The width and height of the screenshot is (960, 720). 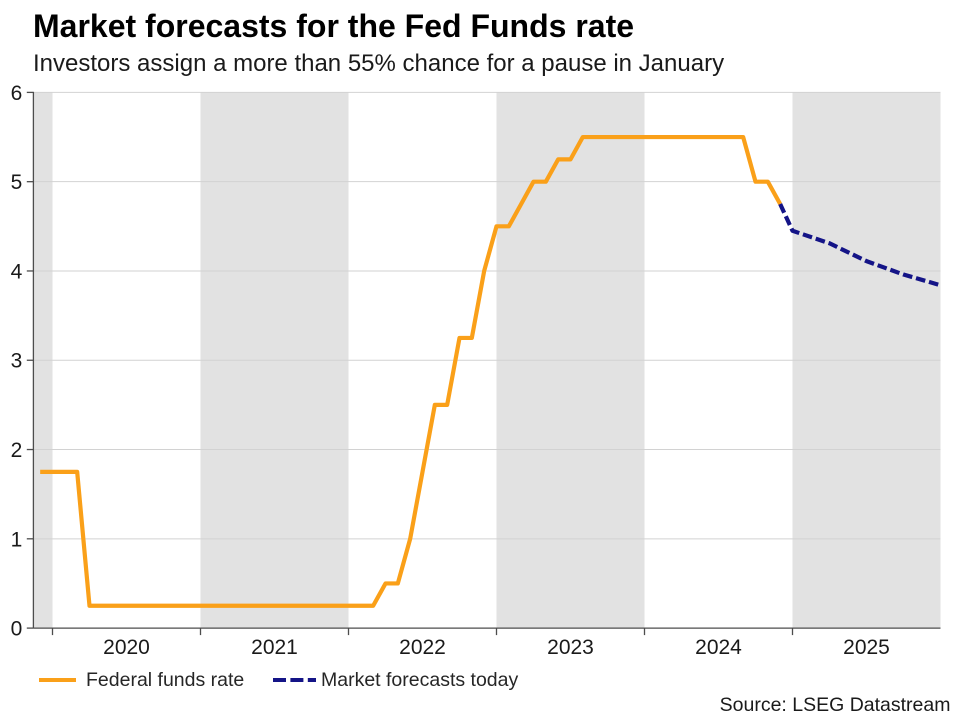 What do you see at coordinates (334, 25) in the screenshot?
I see `chart-title: Market forecasts for the Fed Funds rate` at bounding box center [334, 25].